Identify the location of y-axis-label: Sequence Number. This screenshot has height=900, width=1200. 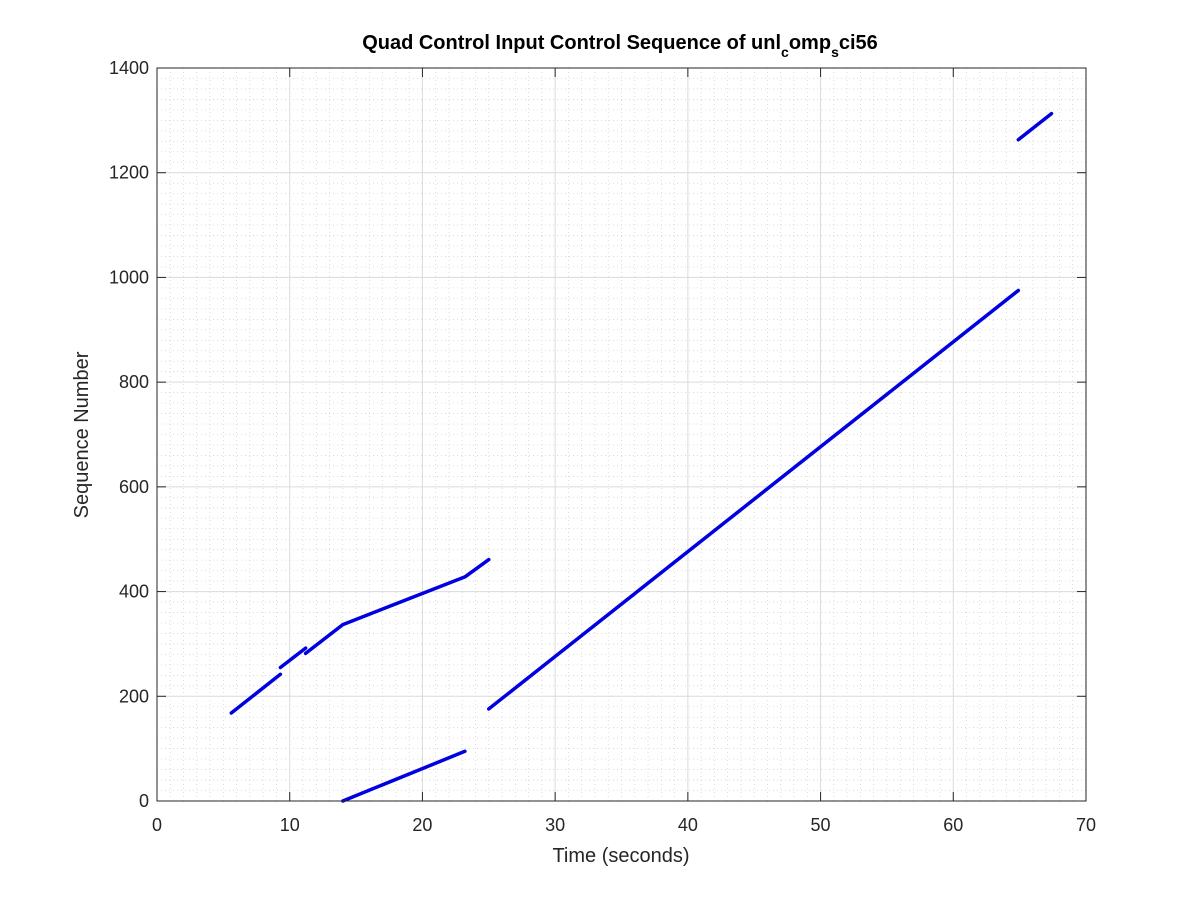
(82, 434).